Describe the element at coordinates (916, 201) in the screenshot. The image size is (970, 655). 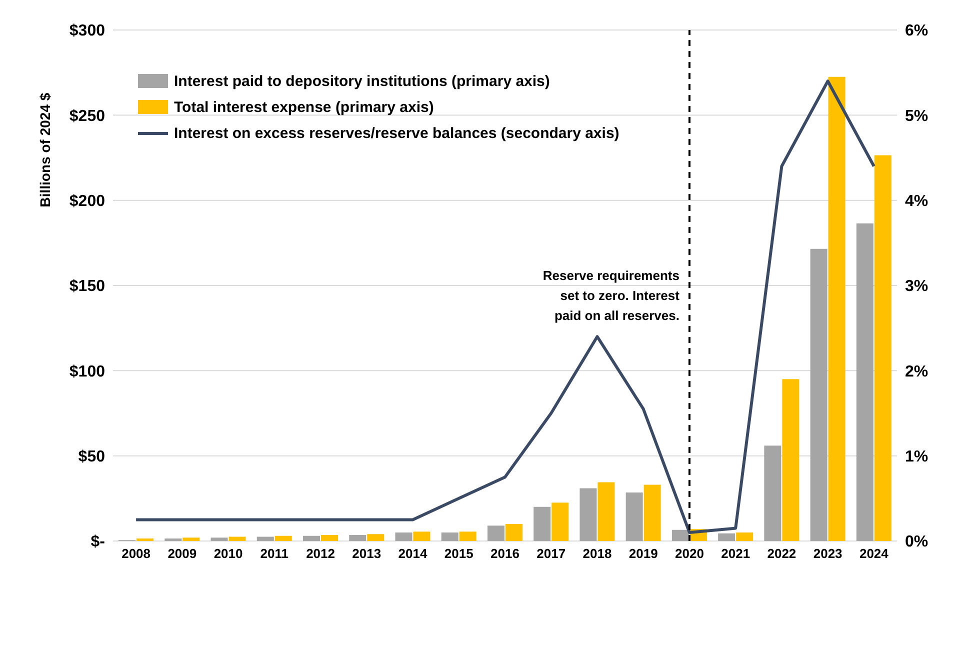
I see `y2-tick-label: 4%` at that location.